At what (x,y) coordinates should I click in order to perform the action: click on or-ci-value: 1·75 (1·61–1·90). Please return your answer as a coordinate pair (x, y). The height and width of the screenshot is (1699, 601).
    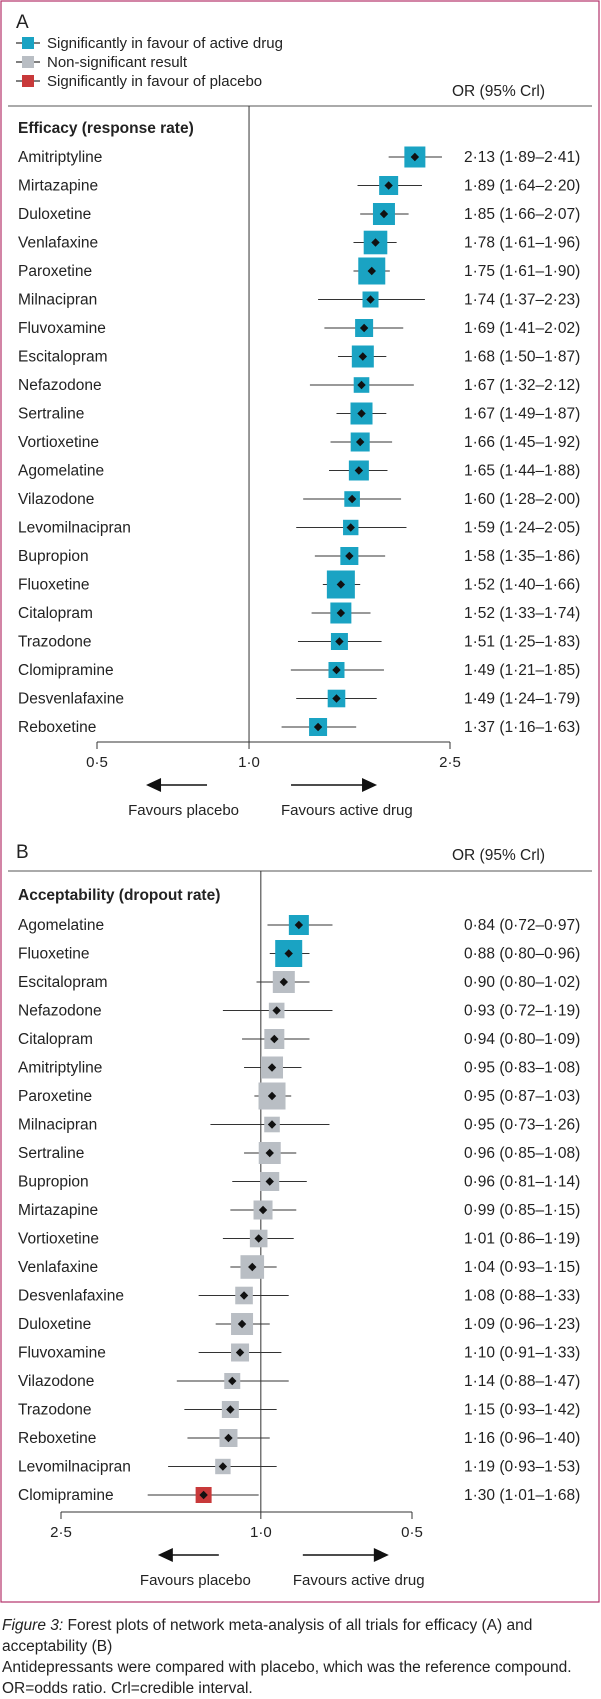
    Looking at the image, I should click on (522, 271).